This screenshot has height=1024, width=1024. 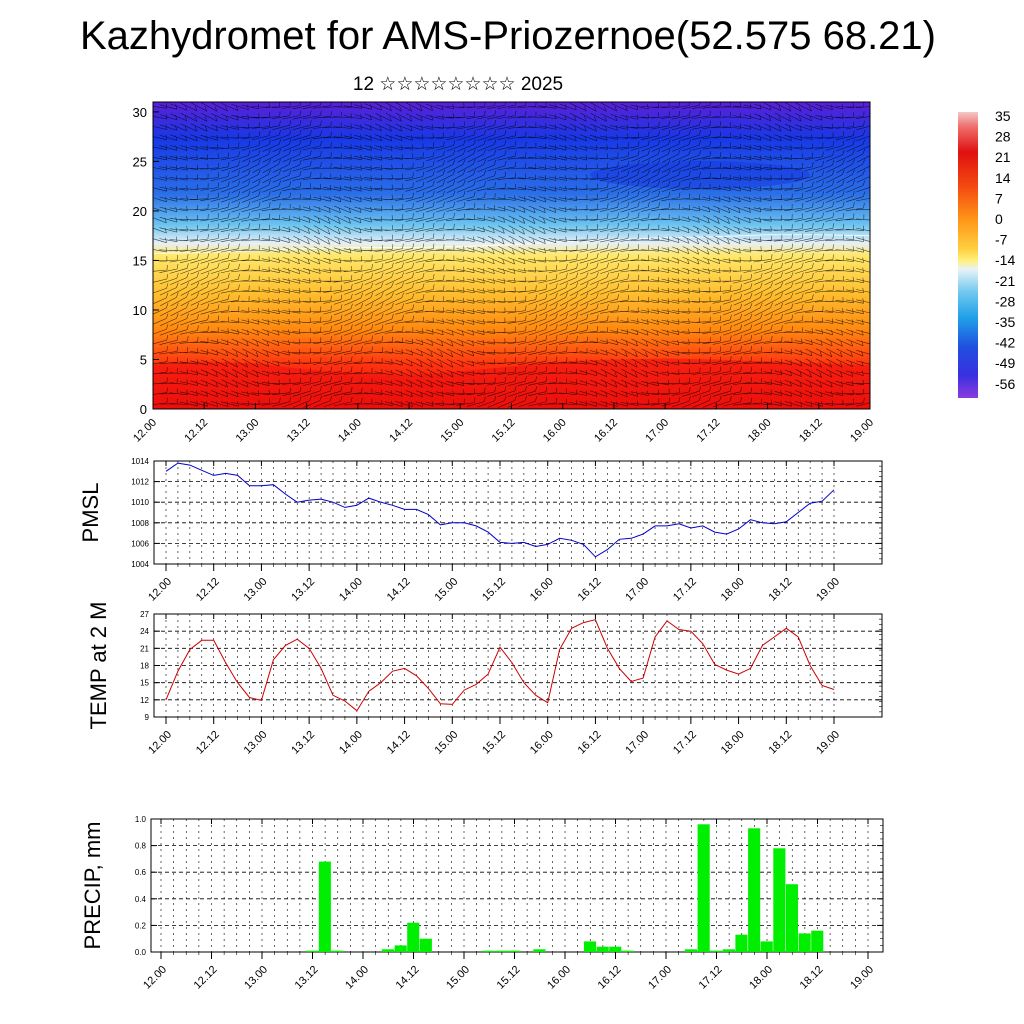 I want to click on colorbar-label: 14, so click(x=1003, y=178).